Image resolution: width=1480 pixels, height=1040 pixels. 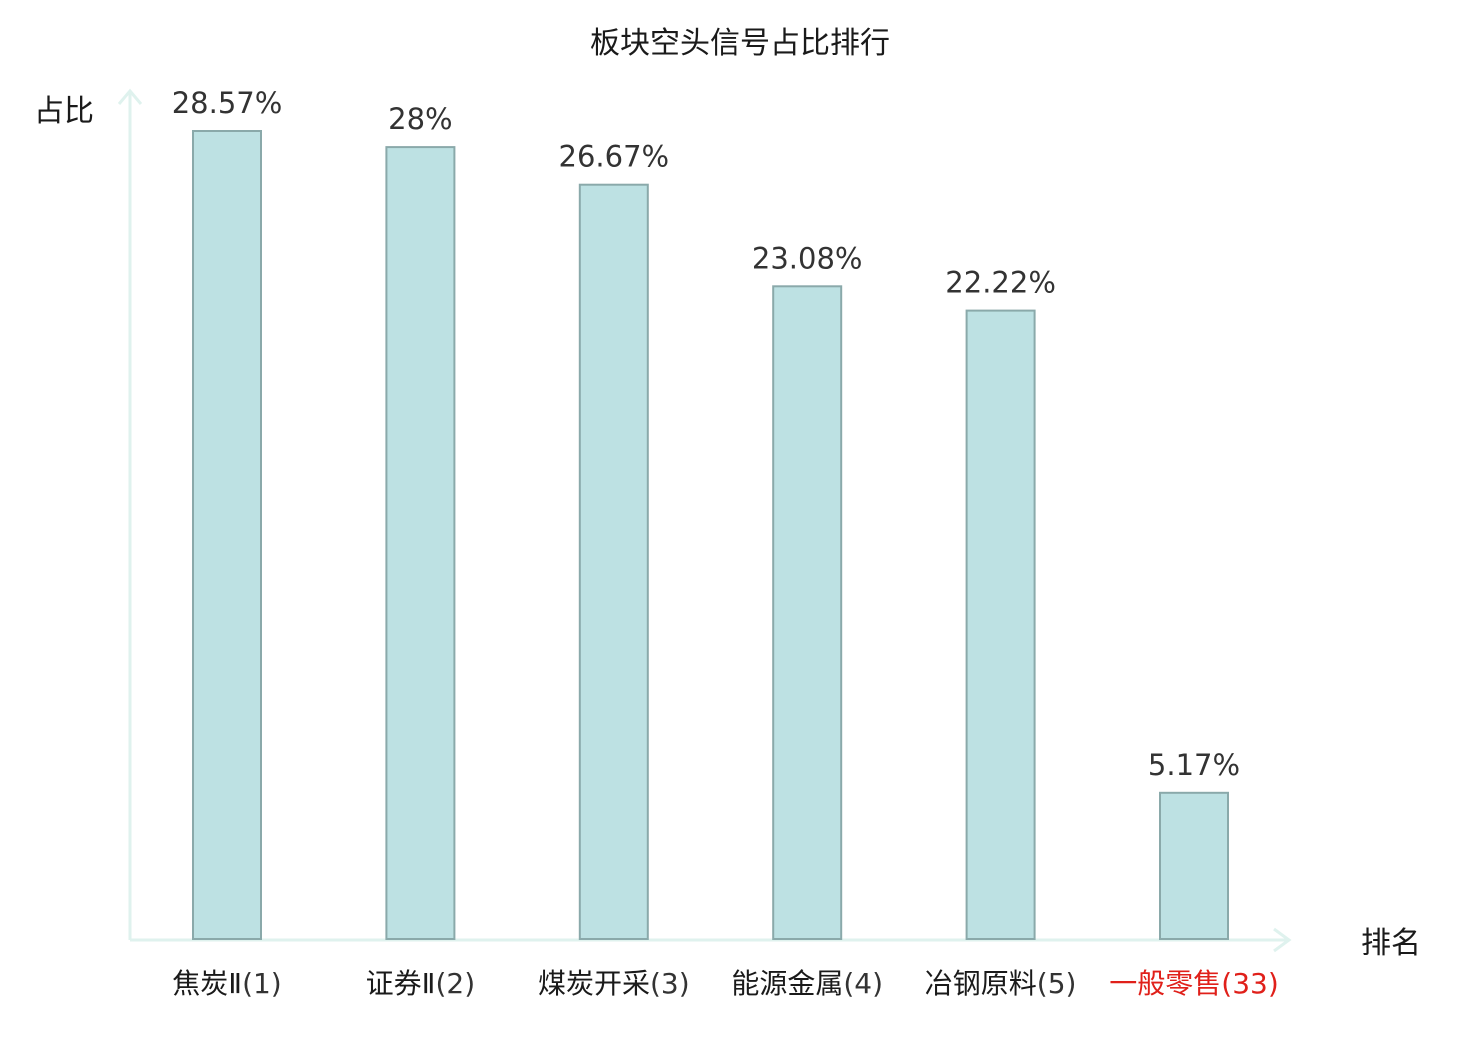 I want to click on category-name: 煤炭开采, so click(x=594, y=983).